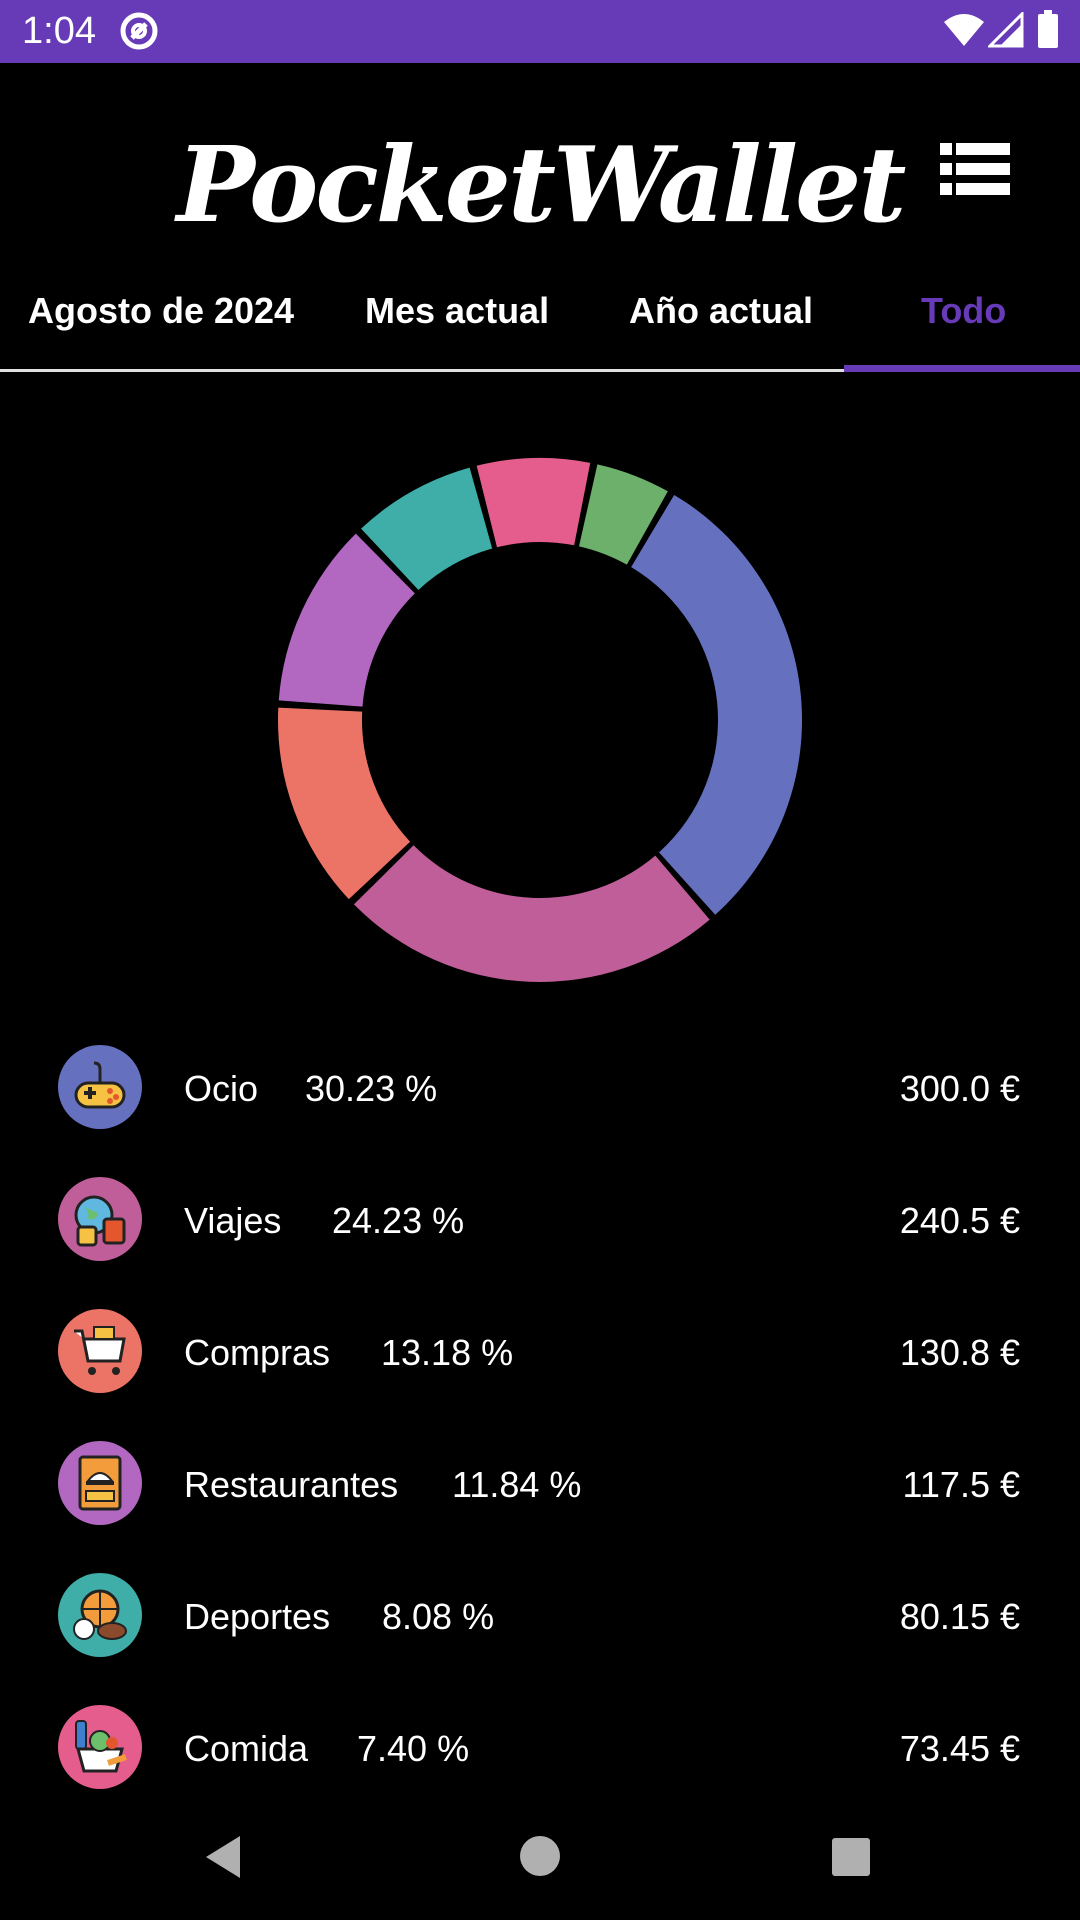  I want to click on category-percent: 13.18 %, so click(447, 1353).